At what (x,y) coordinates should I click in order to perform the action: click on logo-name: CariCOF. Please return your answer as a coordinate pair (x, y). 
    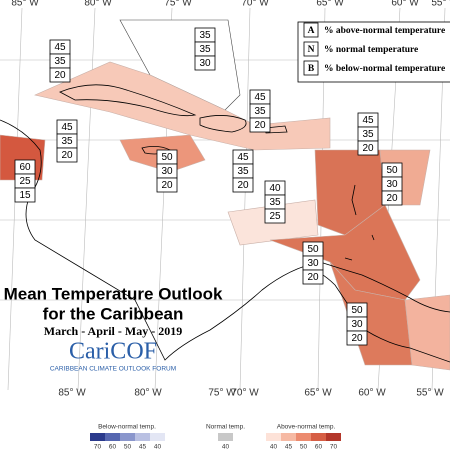
    Looking at the image, I should click on (113, 352).